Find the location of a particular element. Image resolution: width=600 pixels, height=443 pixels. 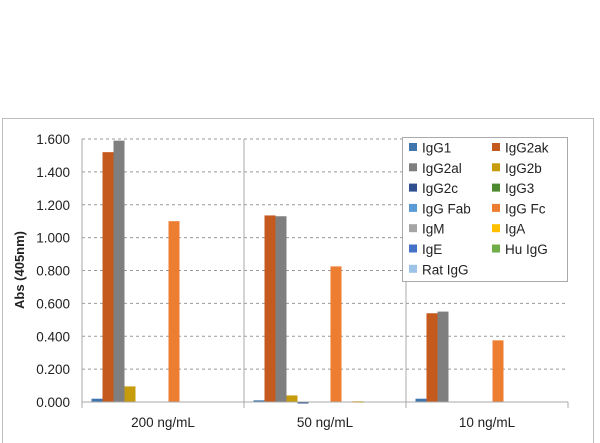

legend-label: Hu IgG is located at coordinates (526, 249).